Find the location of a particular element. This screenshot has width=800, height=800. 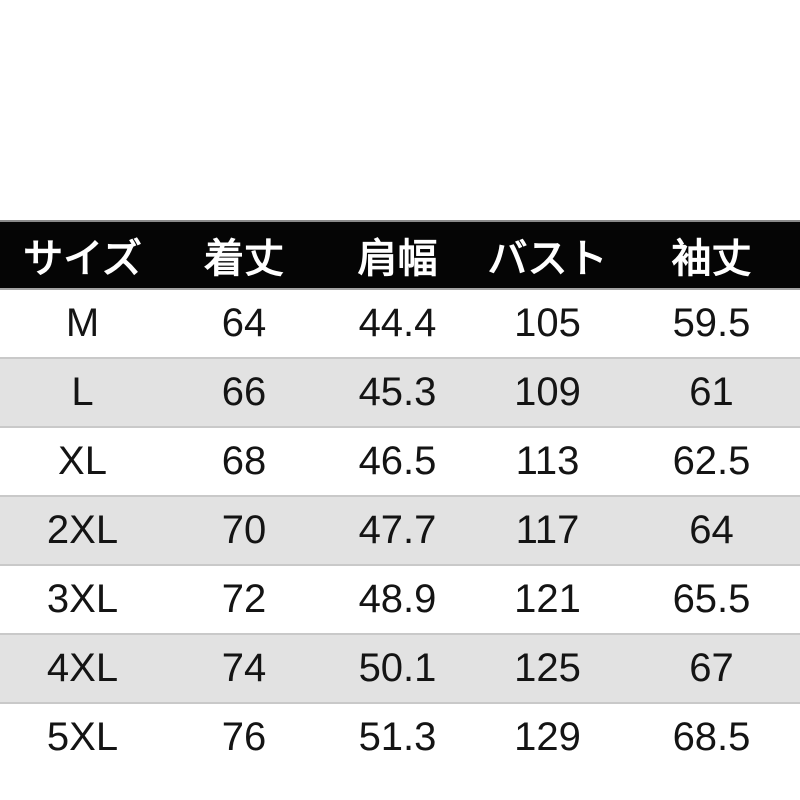

table-row-3xl: 3XL 72 48.9 121 65.5 is located at coordinates (400, 599).